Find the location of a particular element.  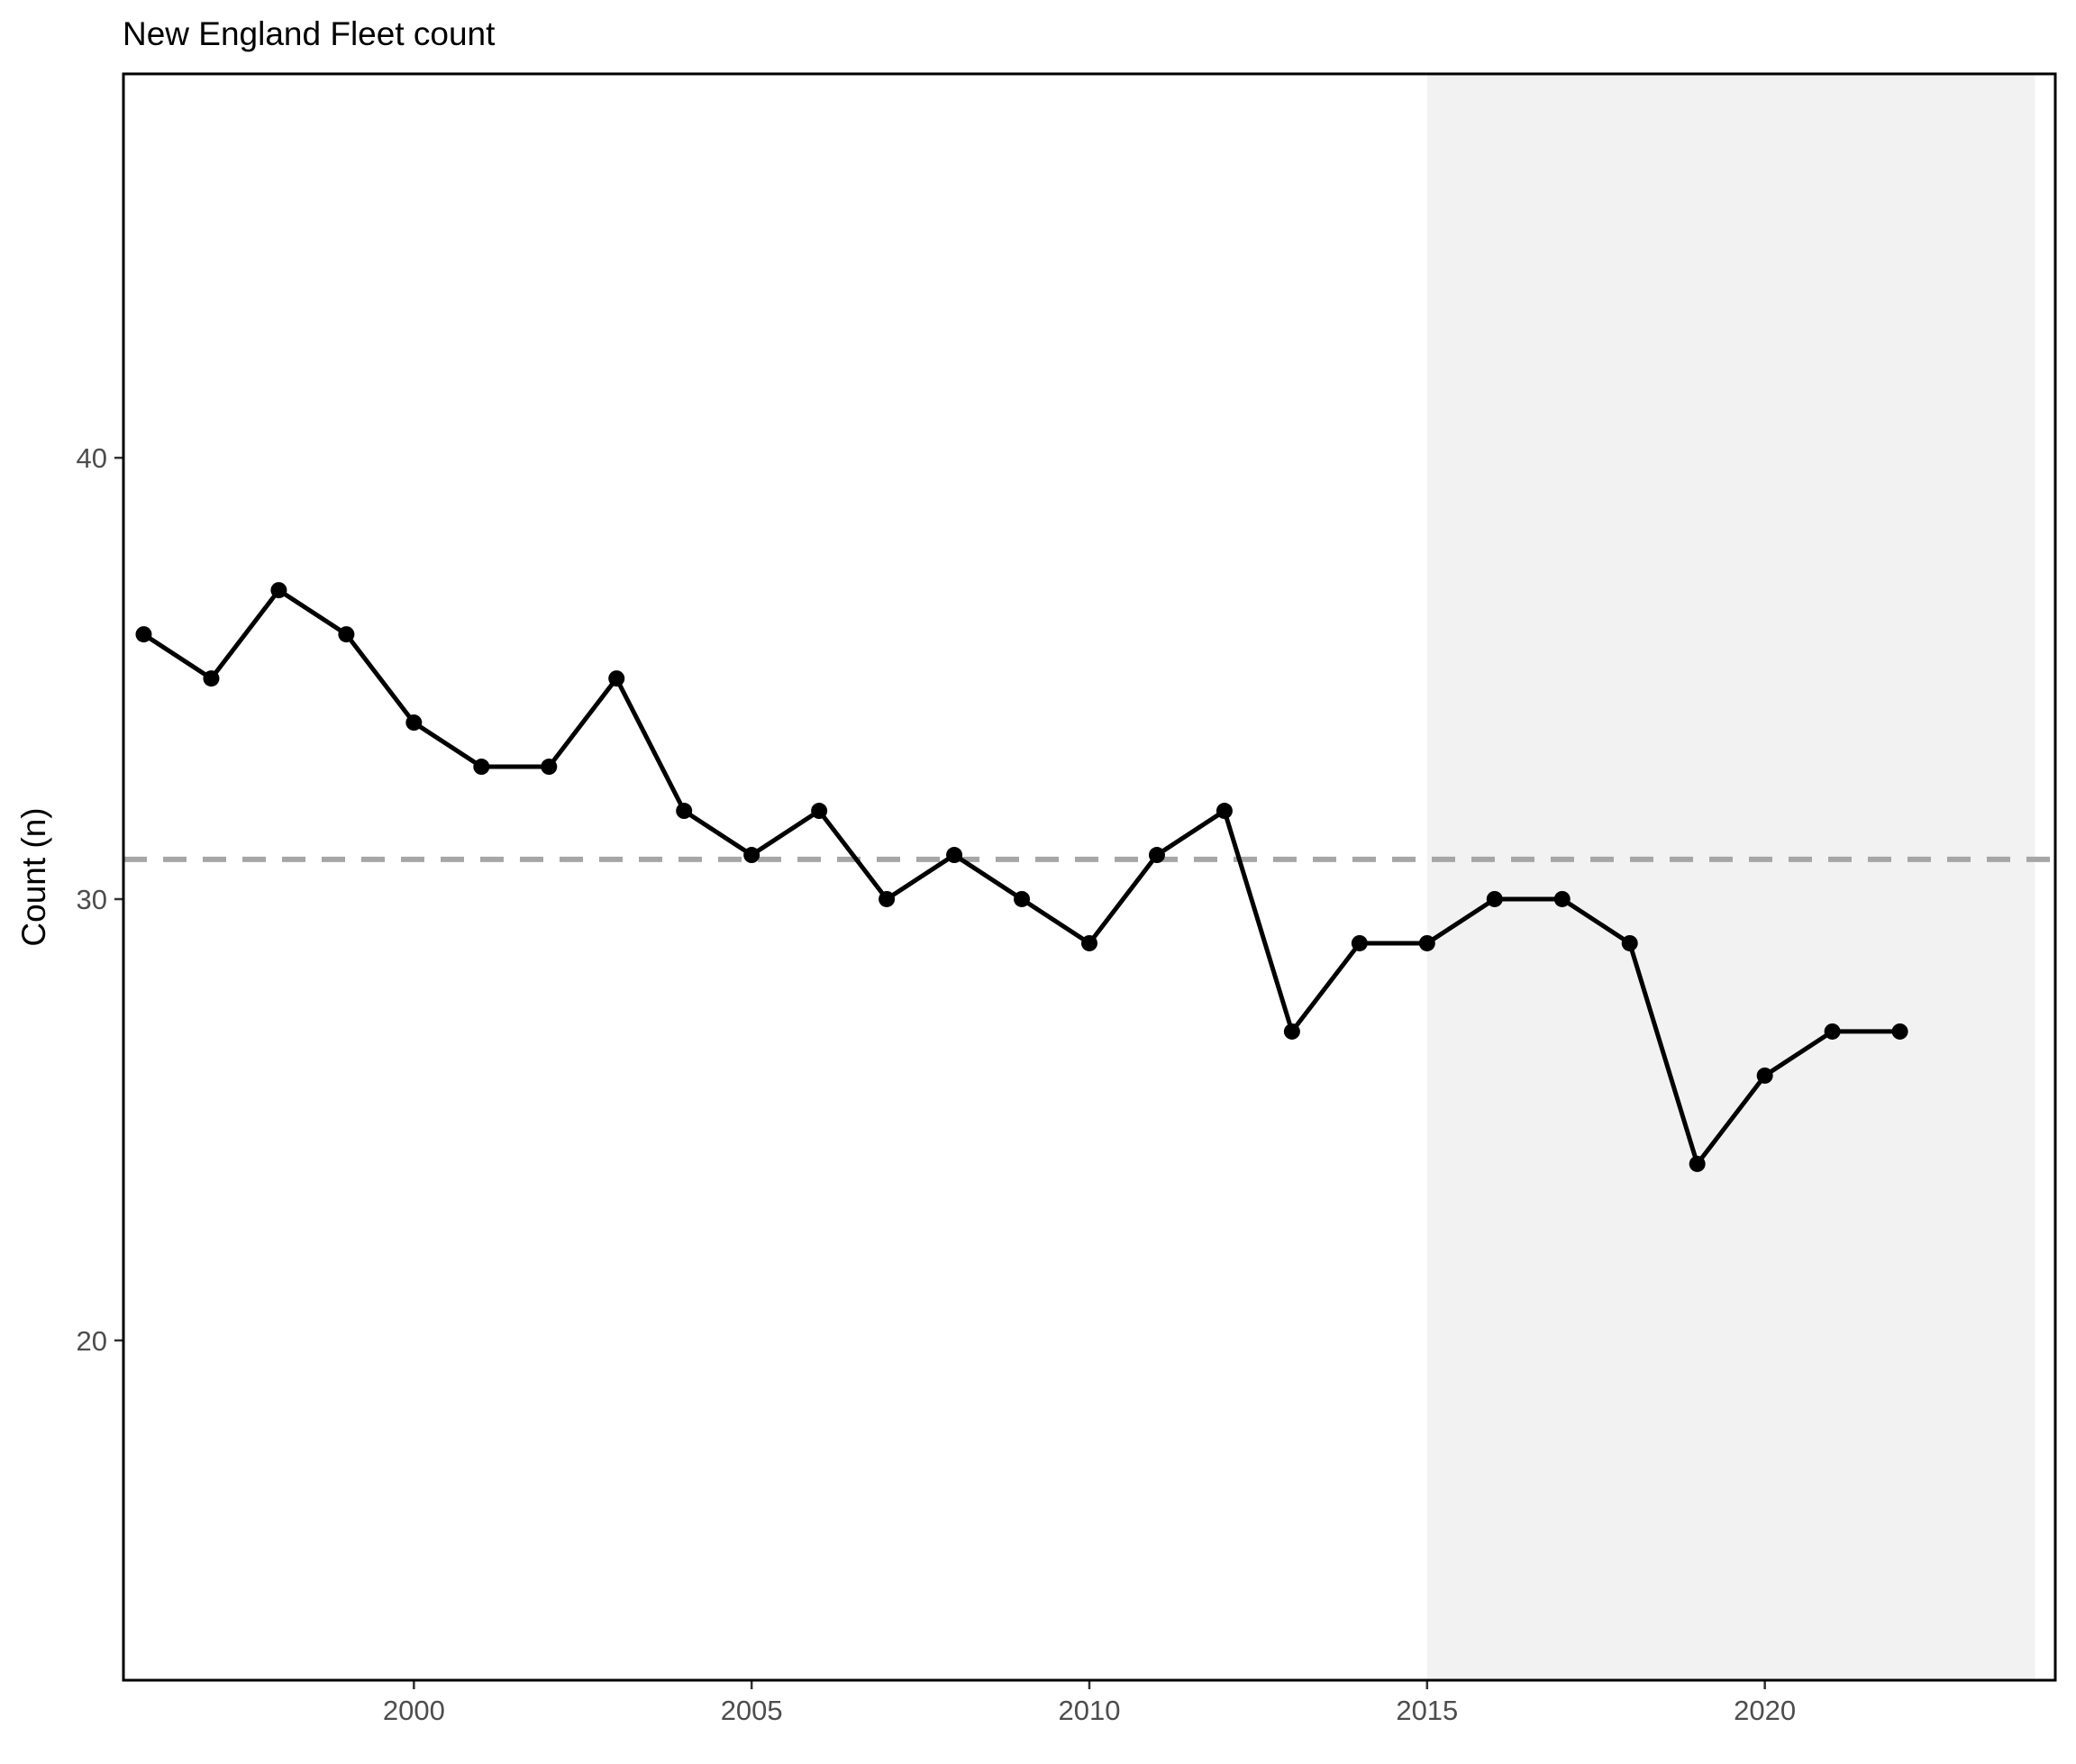

y-axis-label: Count (n) is located at coordinates (33, 877).